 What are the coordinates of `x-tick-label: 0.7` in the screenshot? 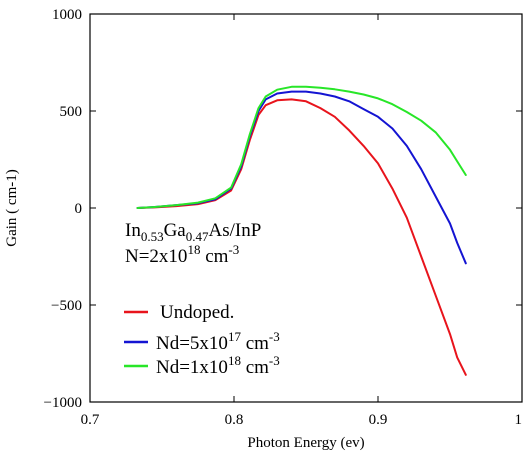 It's located at (90, 420).